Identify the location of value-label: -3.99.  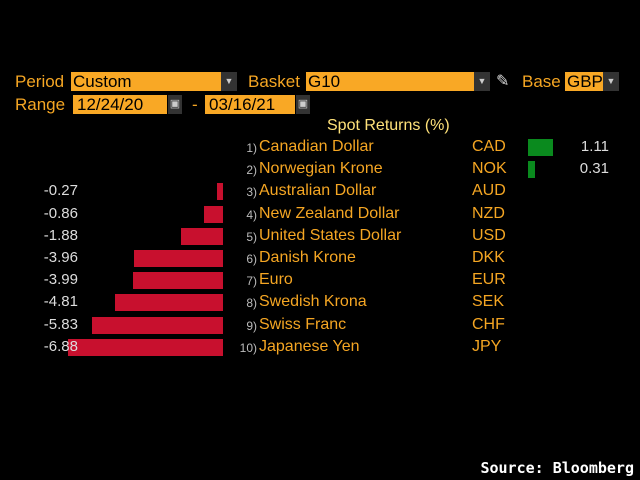
(60, 280).